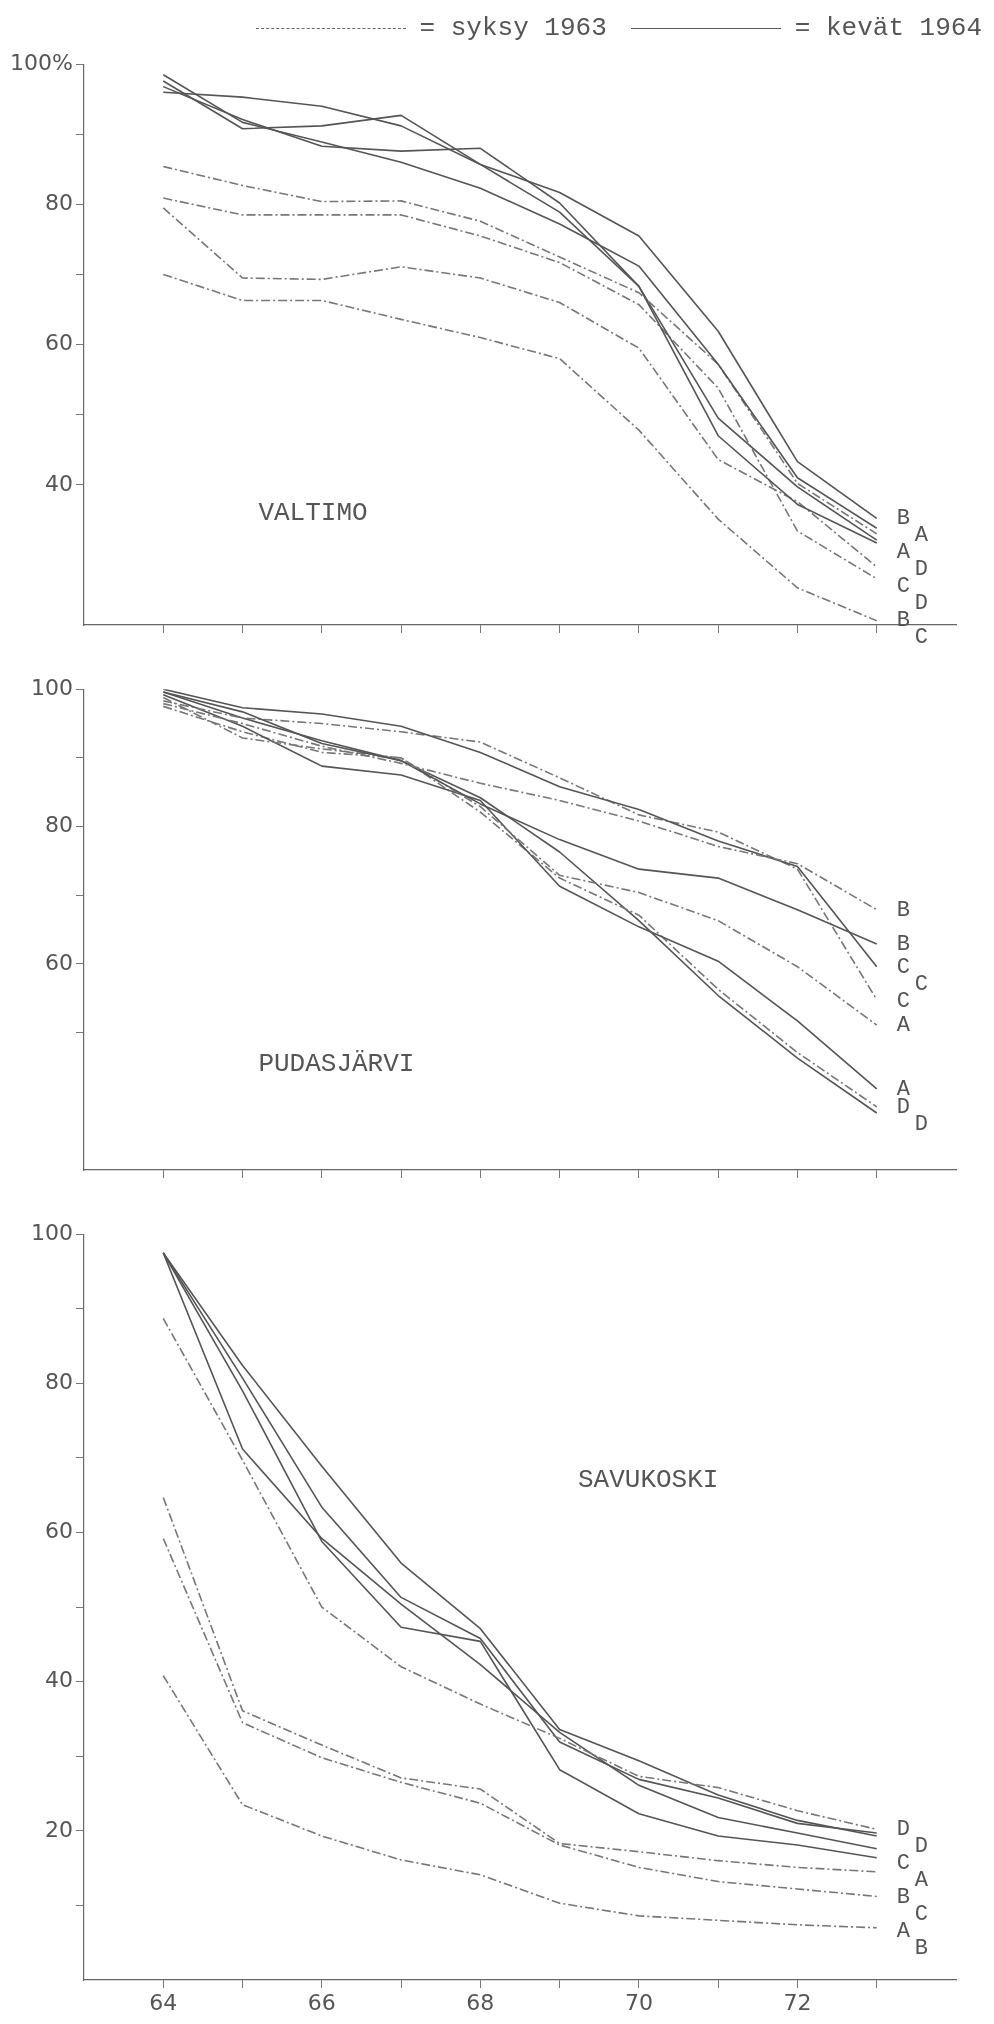 The width and height of the screenshot is (994, 2024). What do you see at coordinates (313, 512) in the screenshot?
I see `text: VALTIMO` at bounding box center [313, 512].